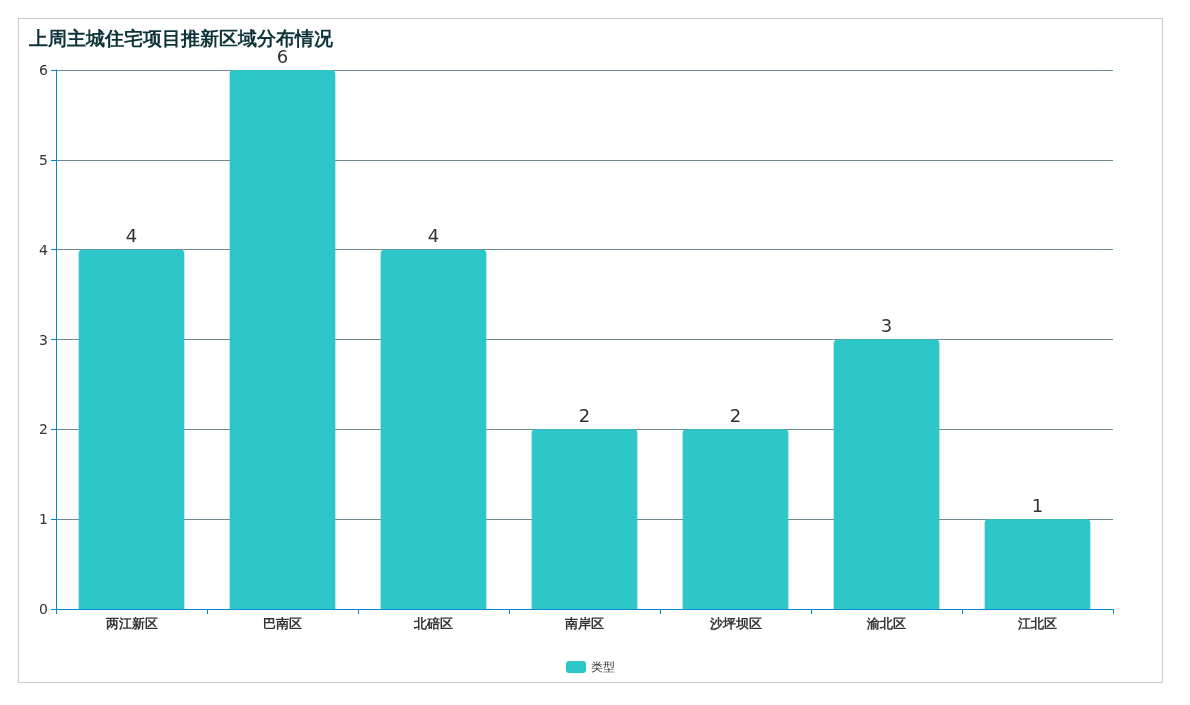 The height and width of the screenshot is (705, 1190). I want to click on x-tick-label: 两江新区, so click(131, 623).